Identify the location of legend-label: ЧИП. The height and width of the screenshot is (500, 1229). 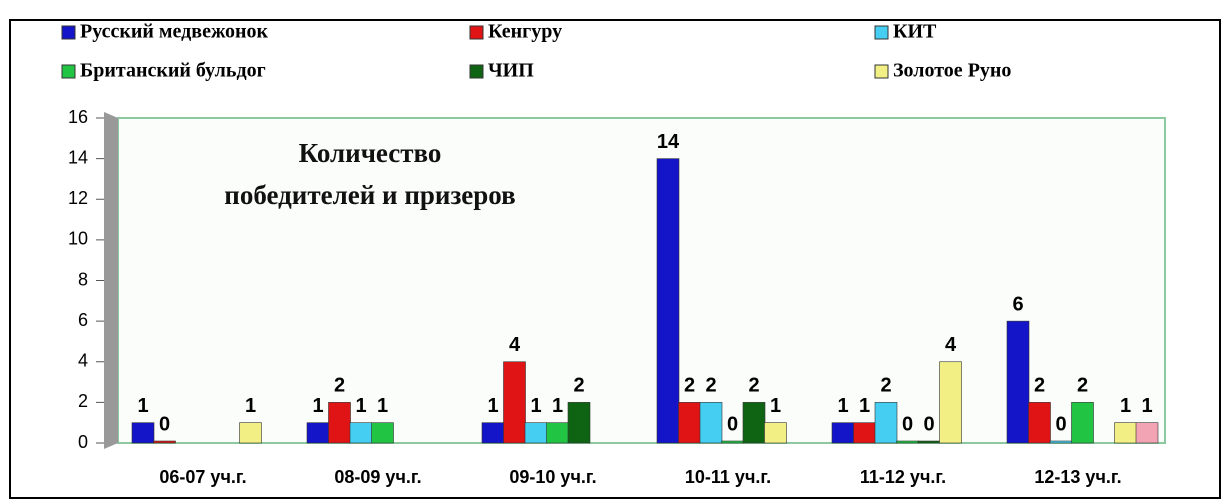
(511, 71).